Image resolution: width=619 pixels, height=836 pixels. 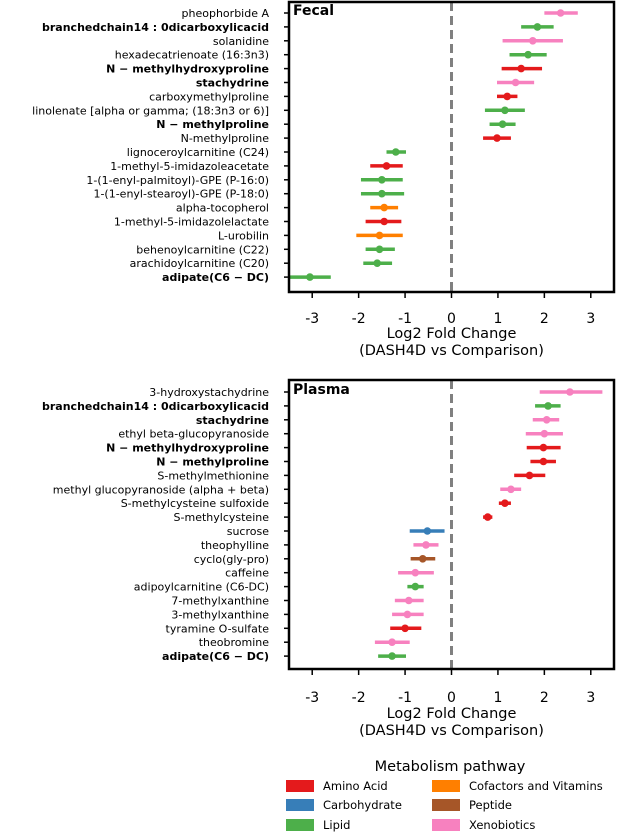 What do you see at coordinates (313, 11) in the screenshot?
I see `panel-title: Fecal` at bounding box center [313, 11].